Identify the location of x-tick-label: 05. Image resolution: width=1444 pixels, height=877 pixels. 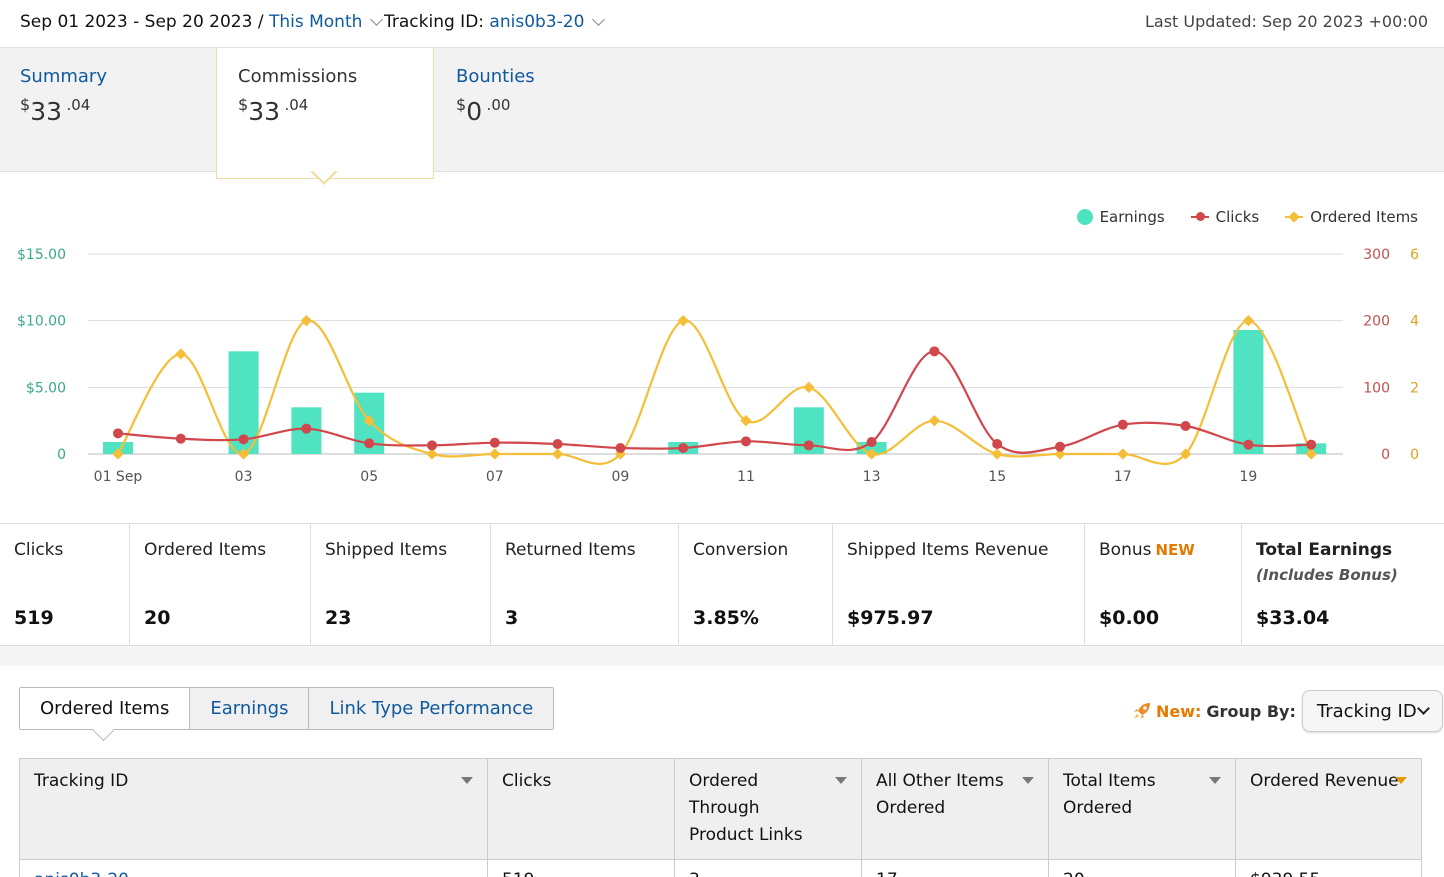
(369, 477).